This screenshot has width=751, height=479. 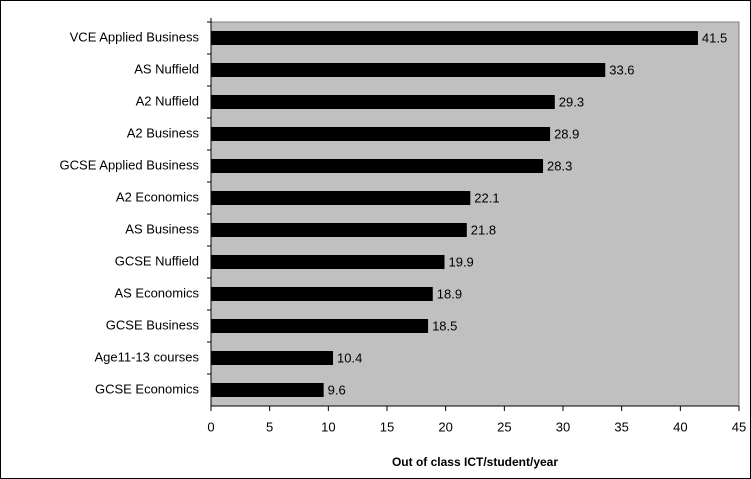 What do you see at coordinates (559, 165) in the screenshot?
I see `data-label: 28.3` at bounding box center [559, 165].